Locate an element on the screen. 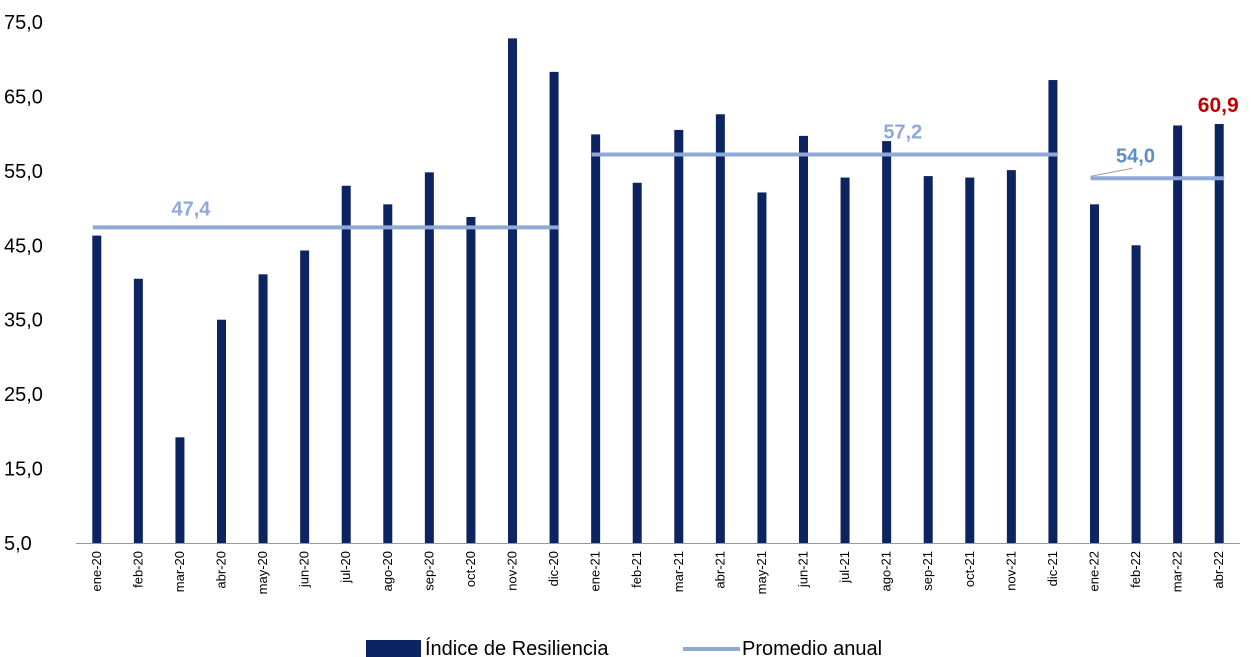 The image size is (1260, 657). x-tick-label: jul-21 is located at coordinates (844, 567).